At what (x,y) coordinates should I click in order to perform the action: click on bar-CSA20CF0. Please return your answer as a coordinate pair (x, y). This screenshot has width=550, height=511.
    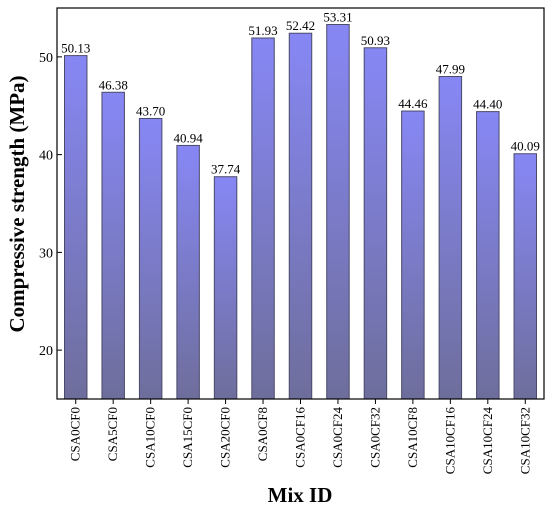
    Looking at the image, I should click on (225, 288).